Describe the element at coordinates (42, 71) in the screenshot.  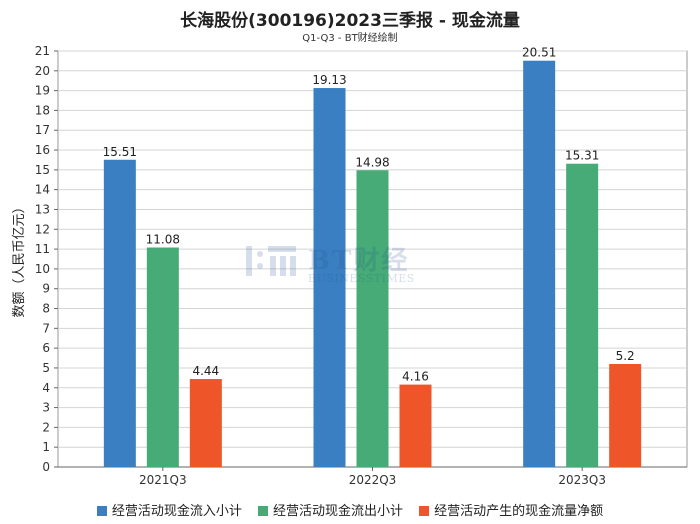
I see `y-tick-label: 20` at that location.